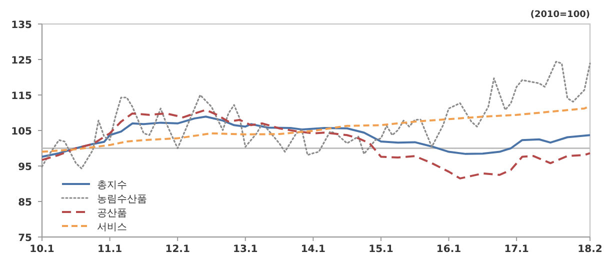 The image size is (616, 265). What do you see at coordinates (516, 249) in the screenshot?
I see `x-tick-label: 17.1` at bounding box center [516, 249].